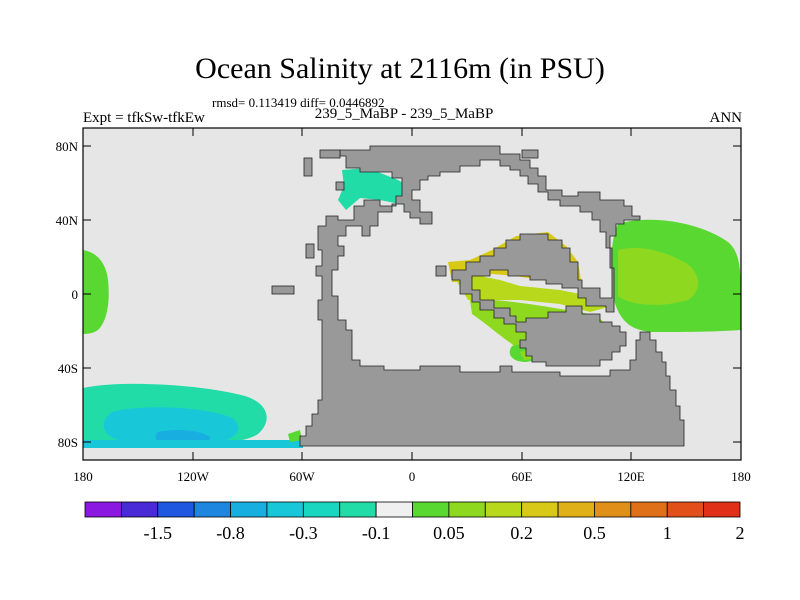 Image resolution: width=800 pixels, height=600 pixels. Describe the element at coordinates (295, 436) in the screenshot. I see `anomaly-coastal-patch` at that location.